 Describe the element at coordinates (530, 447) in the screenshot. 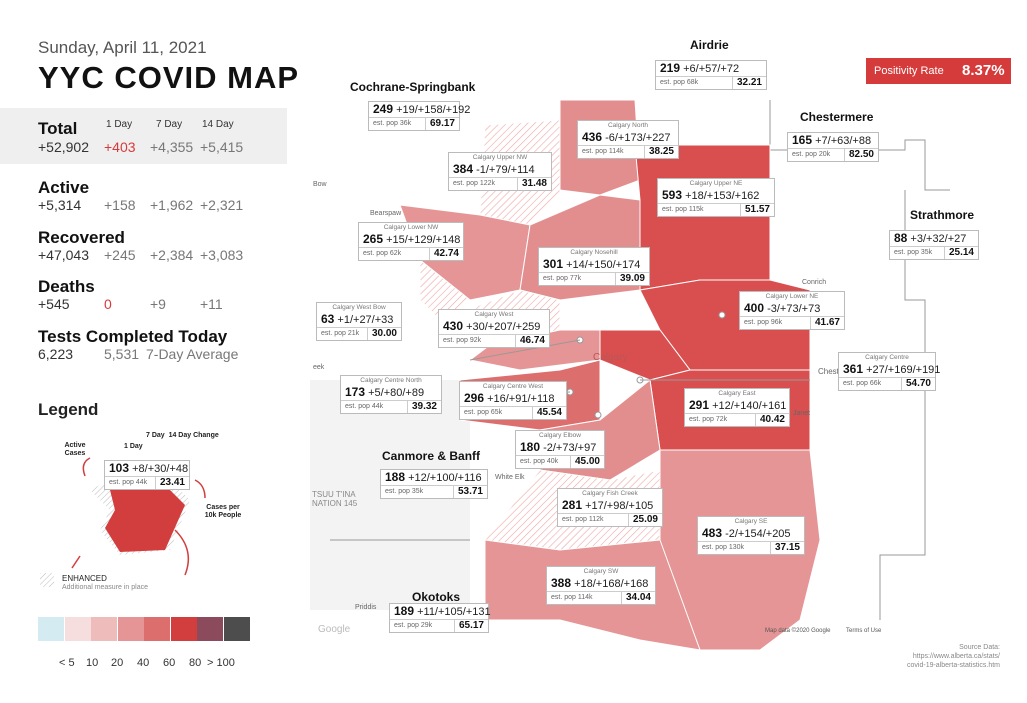

I see `area-active-cases: 180` at that location.